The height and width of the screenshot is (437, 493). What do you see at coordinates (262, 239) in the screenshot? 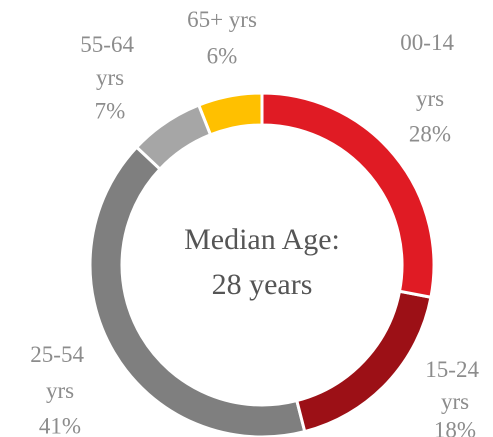
I see `center-label: Median Age:` at bounding box center [262, 239].